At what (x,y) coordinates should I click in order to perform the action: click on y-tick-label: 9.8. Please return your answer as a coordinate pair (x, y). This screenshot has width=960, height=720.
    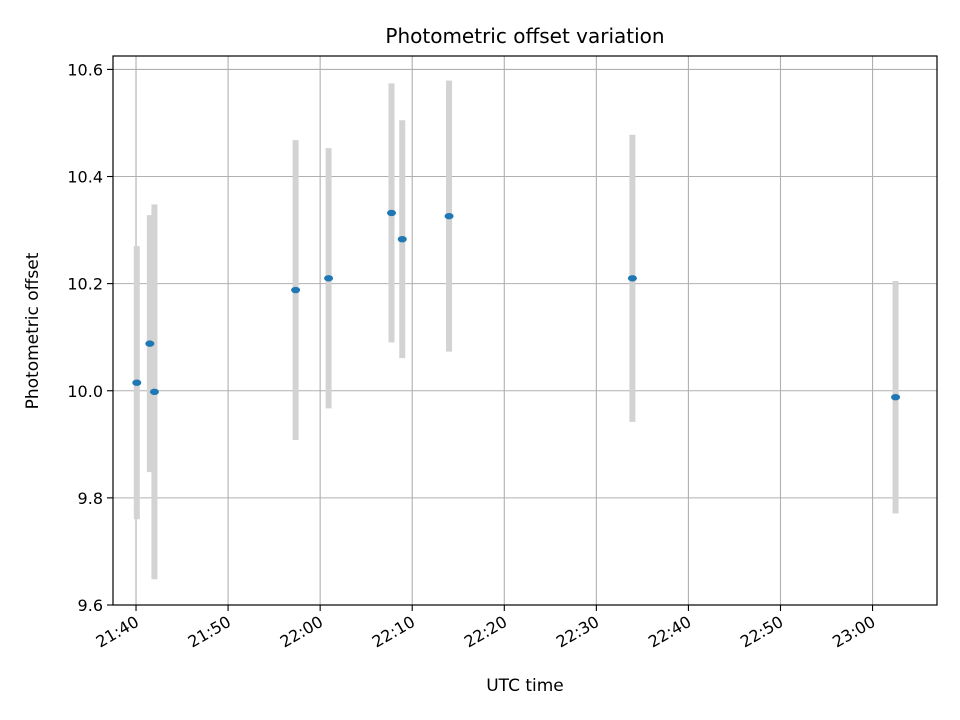
    Looking at the image, I should click on (90, 498).